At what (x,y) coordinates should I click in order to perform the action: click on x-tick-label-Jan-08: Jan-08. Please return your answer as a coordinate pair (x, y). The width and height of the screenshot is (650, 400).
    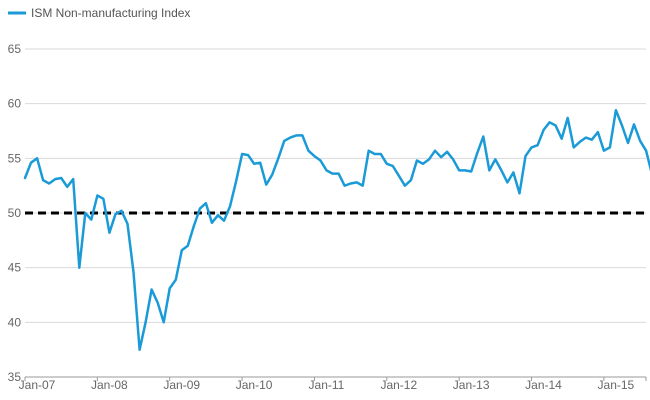
    Looking at the image, I should click on (109, 385).